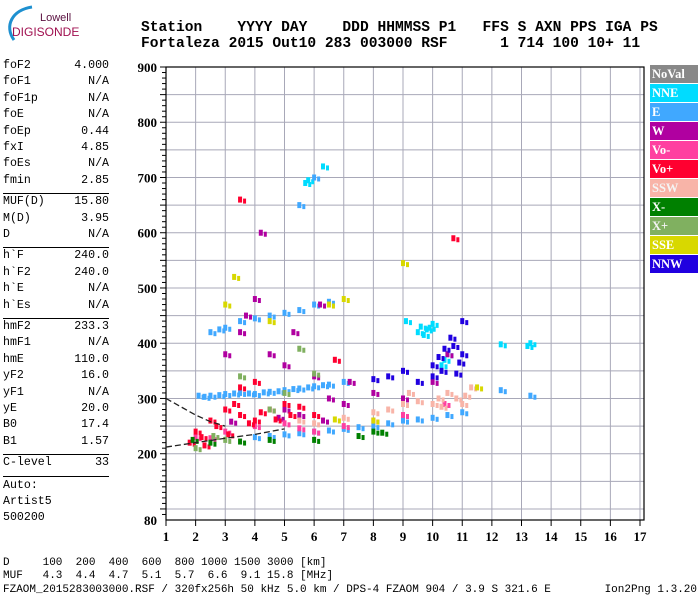  What do you see at coordinates (674, 112) in the screenshot?
I see `legend-item-e: E` at bounding box center [674, 112].